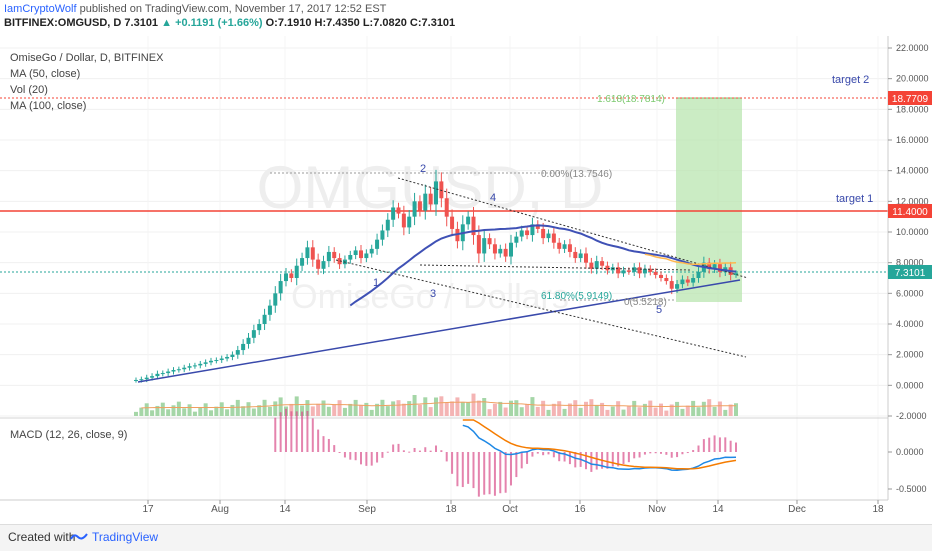 Image resolution: width=932 pixels, height=551 pixels. What do you see at coordinates (48, 106) in the screenshot?
I see `legend-ma100: MA (100, close)` at bounding box center [48, 106].